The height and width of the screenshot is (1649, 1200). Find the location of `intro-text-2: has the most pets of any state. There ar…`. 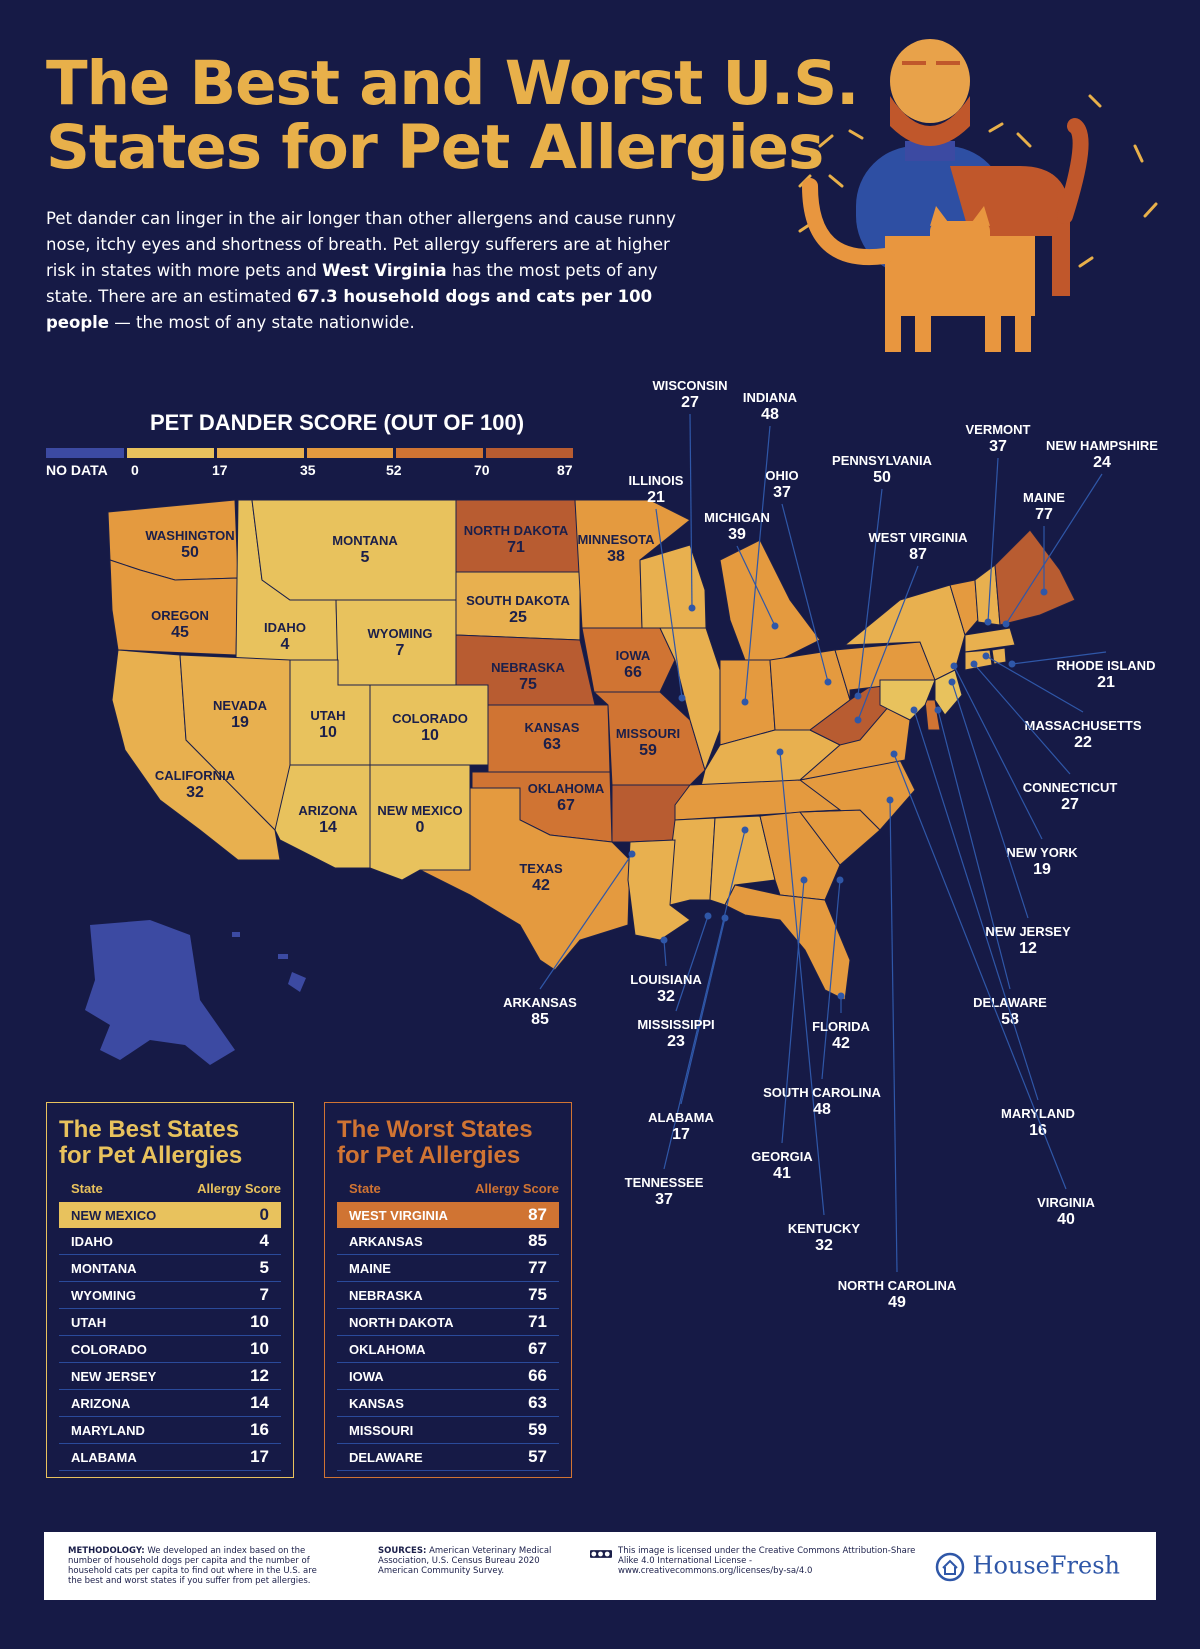

intro-text-2: has the most pets of any state. There ar… is located at coordinates (352, 283).